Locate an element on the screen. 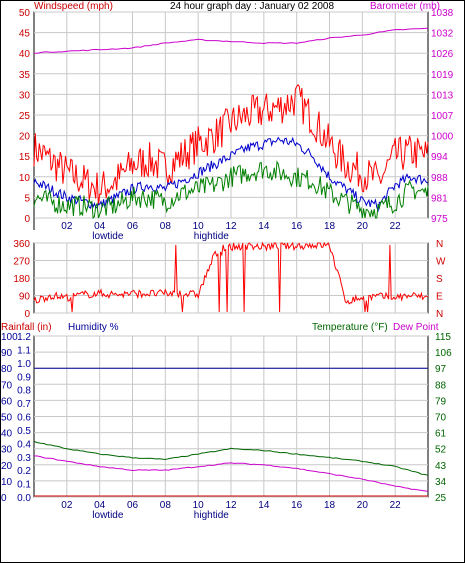  y-tick-label: 45 is located at coordinates (25, 34).